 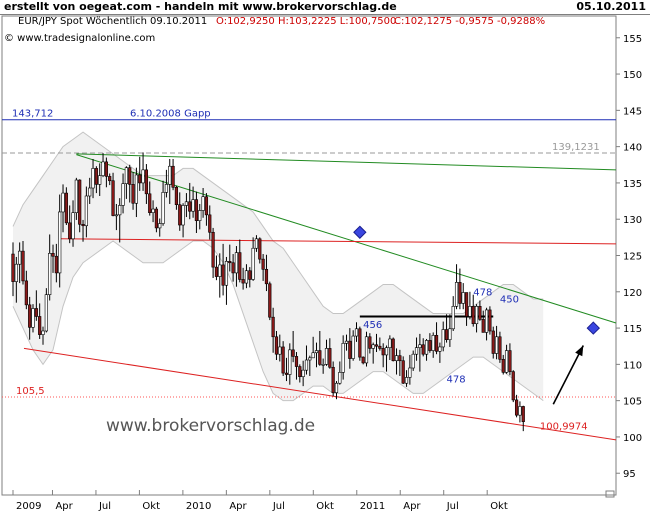 I want to click on gap-note-label: 6.10.2008 Gapp, so click(x=170, y=114).